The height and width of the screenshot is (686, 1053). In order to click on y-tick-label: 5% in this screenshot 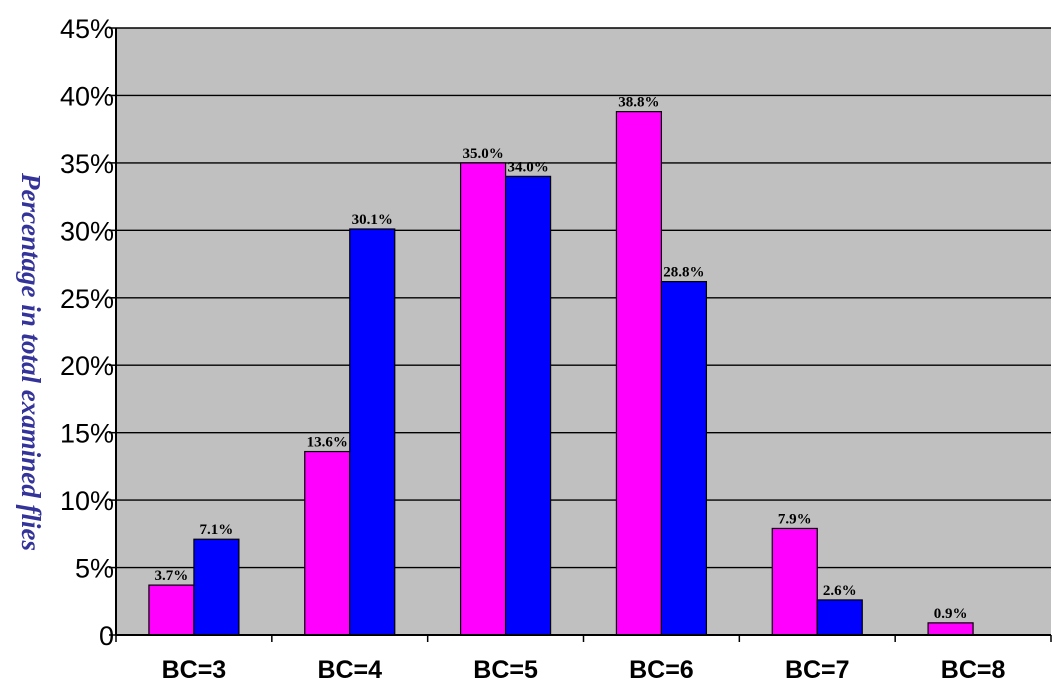, I will do `click(94, 569)`.